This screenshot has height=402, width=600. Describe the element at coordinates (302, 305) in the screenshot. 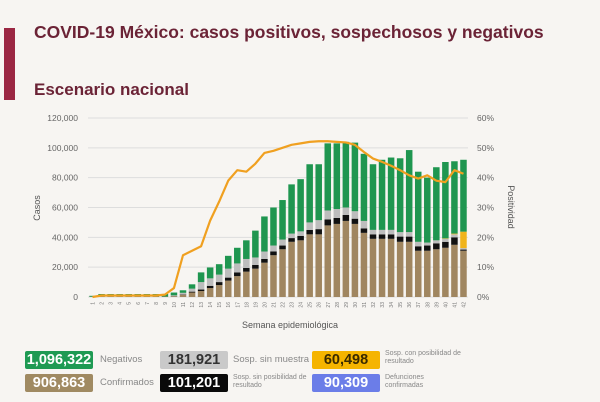

I see `x-tick-label: 24` at that location.